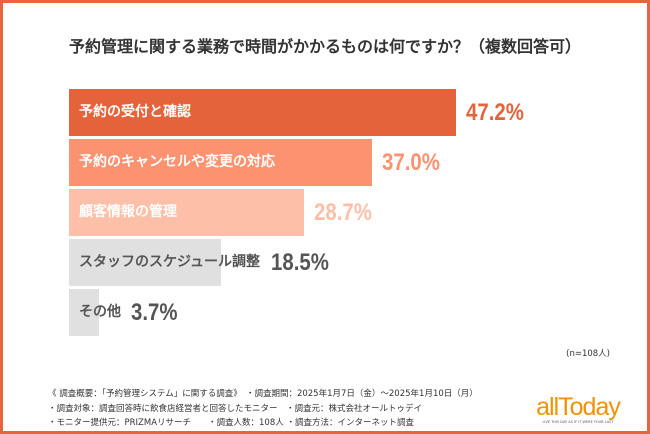 The height and width of the screenshot is (434, 650). Describe the element at coordinates (324, 46) in the screenshot. I see `chart-title: 予約管理に関する業務で時間がかかるものは何ですか？（複数回答可）` at that location.